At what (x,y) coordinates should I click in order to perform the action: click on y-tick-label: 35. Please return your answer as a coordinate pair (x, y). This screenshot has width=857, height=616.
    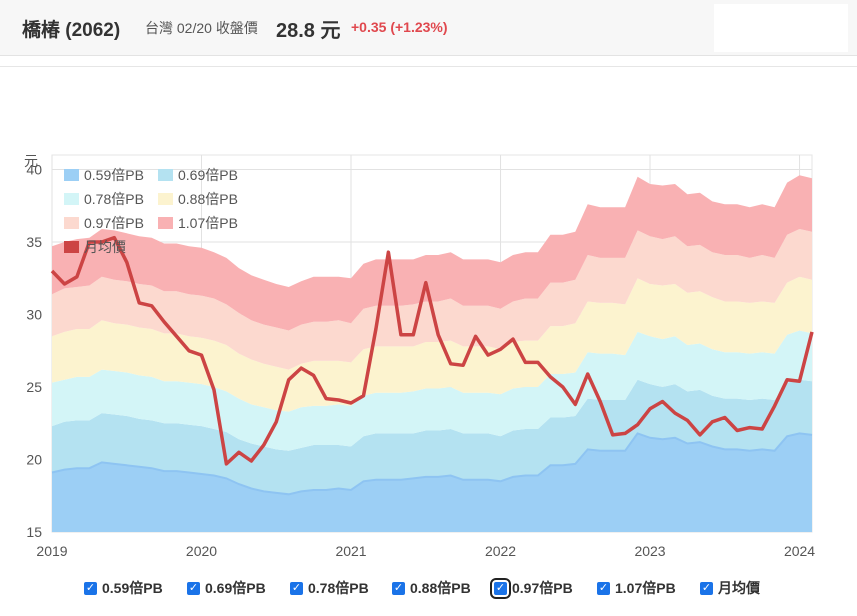
    Looking at the image, I should click on (34, 242).